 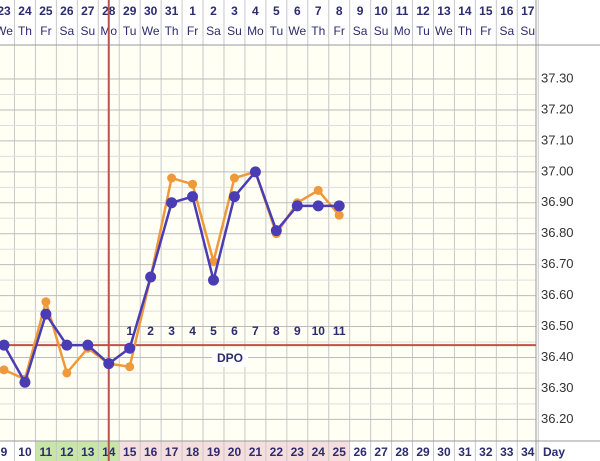 I want to click on date-label: 5, so click(x=276, y=11).